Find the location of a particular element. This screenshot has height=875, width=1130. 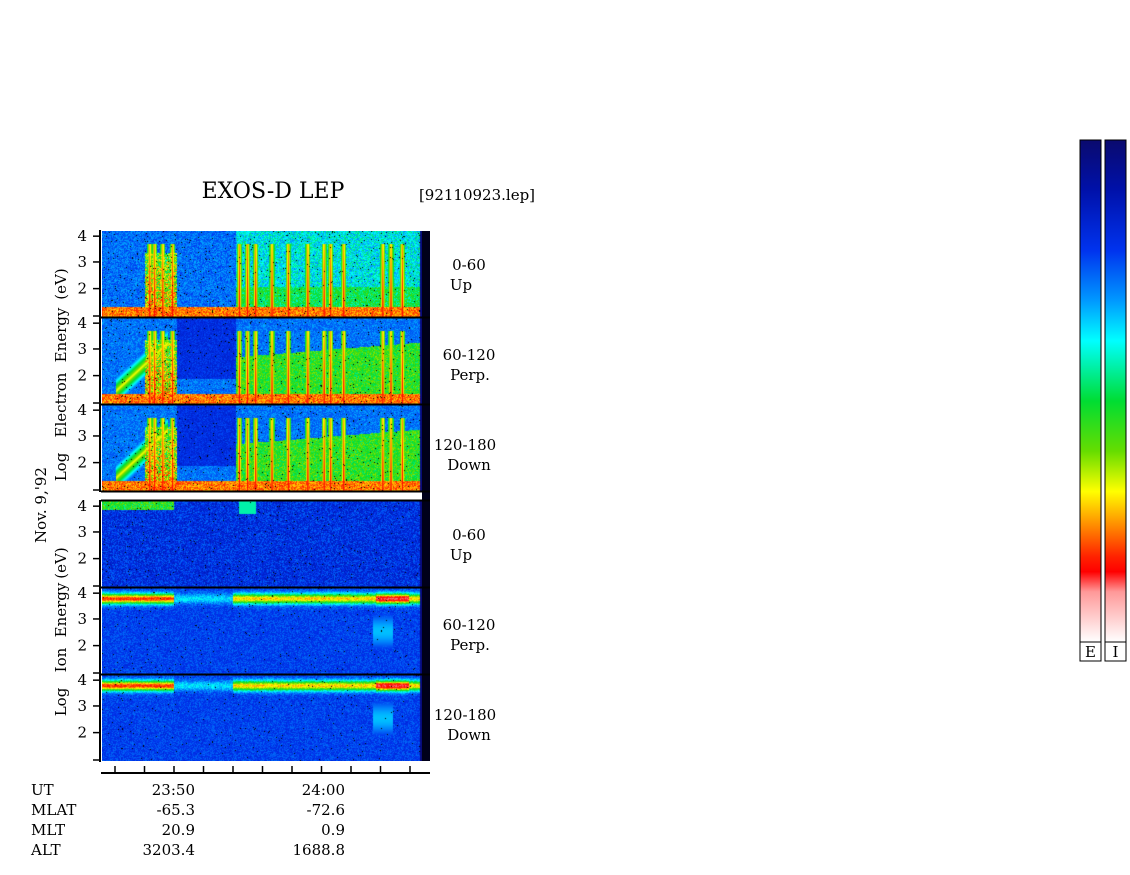

colorbar-ion-scale is located at coordinates (1115, 391).